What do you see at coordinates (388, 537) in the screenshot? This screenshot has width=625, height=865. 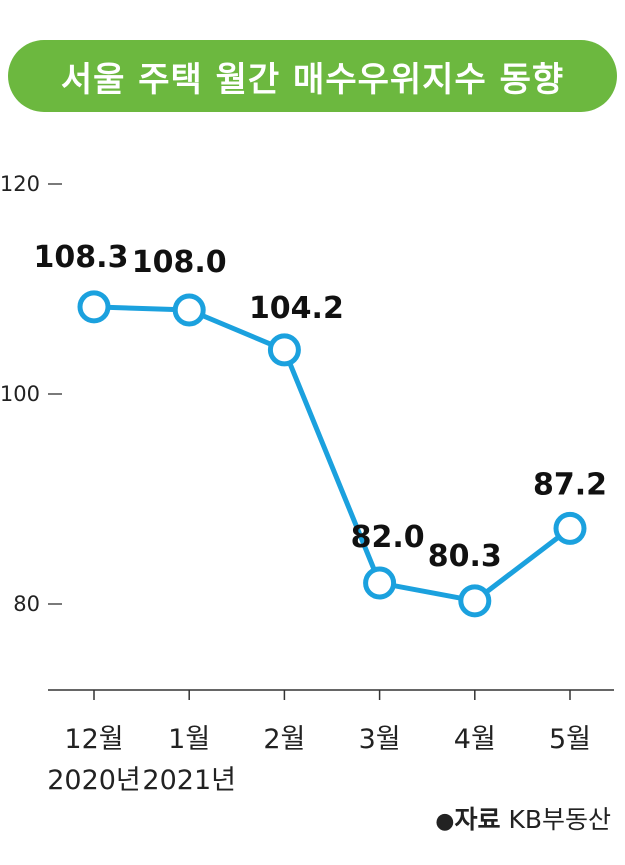 I see `data-label: 82.0` at bounding box center [388, 537].